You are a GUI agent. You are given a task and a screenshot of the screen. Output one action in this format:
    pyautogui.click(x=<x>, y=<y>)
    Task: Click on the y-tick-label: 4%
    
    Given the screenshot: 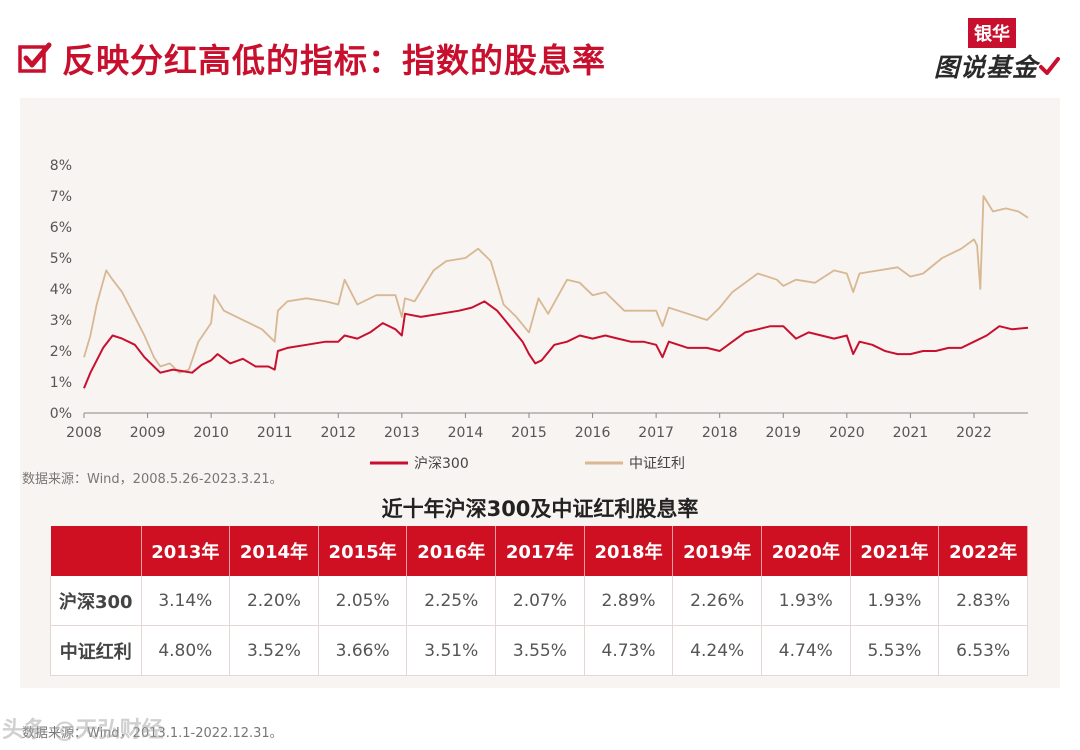 What is the action you would take?
    pyautogui.click(x=61, y=290)
    